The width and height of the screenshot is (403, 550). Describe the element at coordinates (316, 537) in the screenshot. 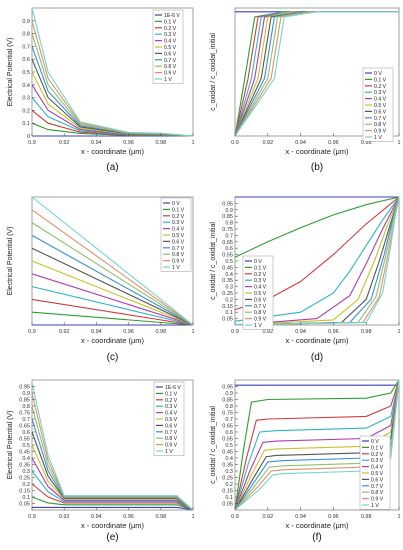

I see `panel-caption: (f)` at that location.